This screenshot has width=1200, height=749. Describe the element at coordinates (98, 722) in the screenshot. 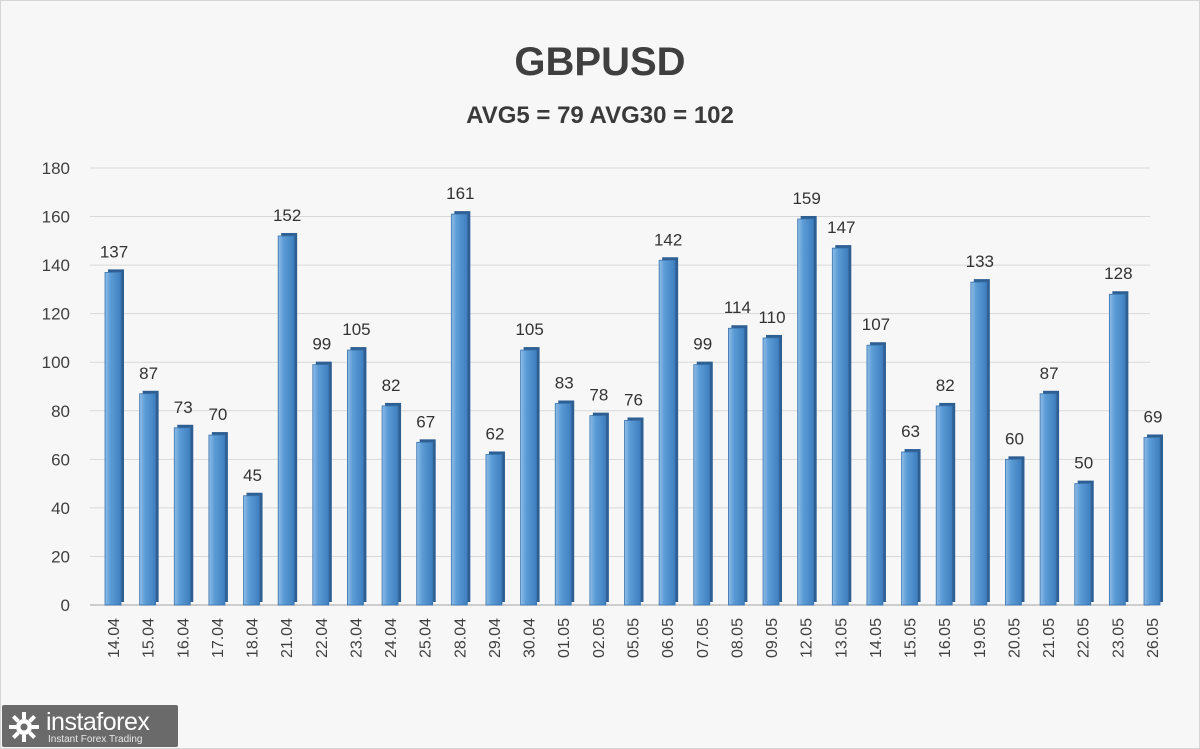

I see `logo-wordmark: instaforex` at that location.